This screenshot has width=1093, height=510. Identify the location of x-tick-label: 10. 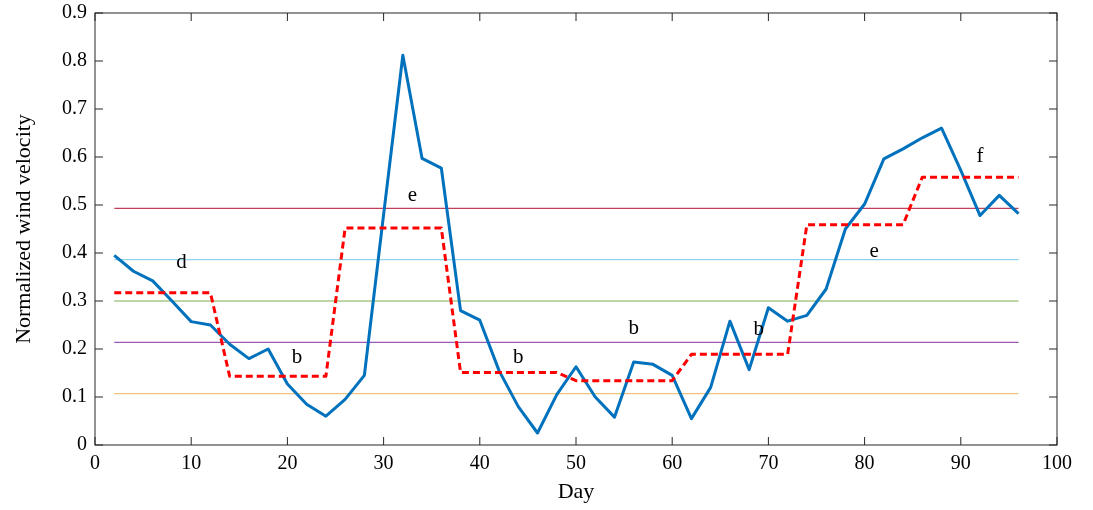
(191, 462).